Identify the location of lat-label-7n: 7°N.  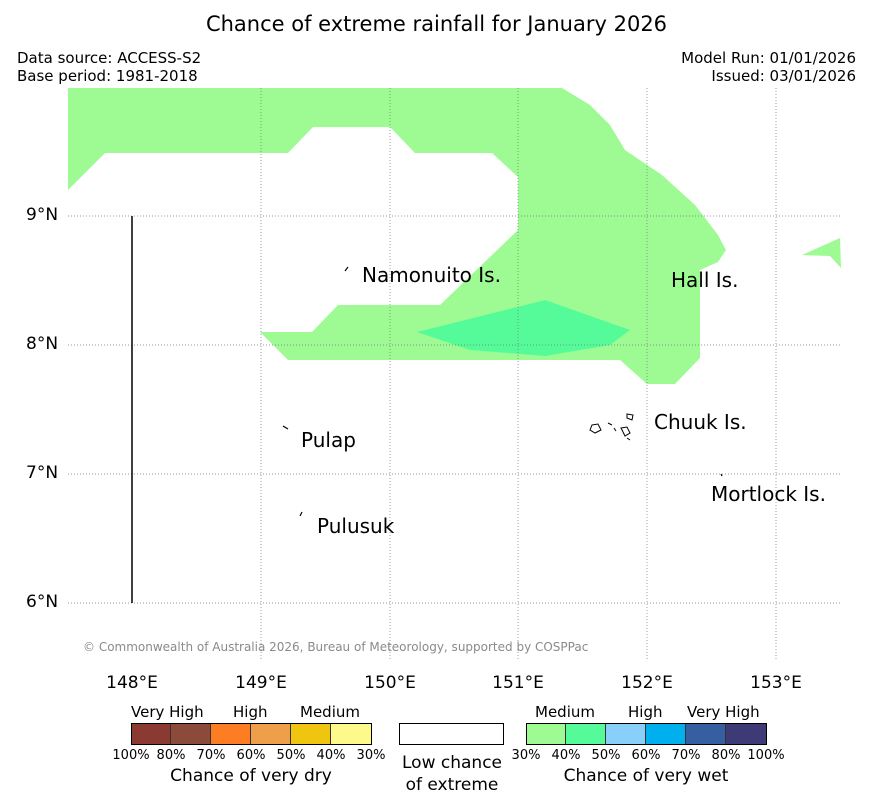
(42, 473).